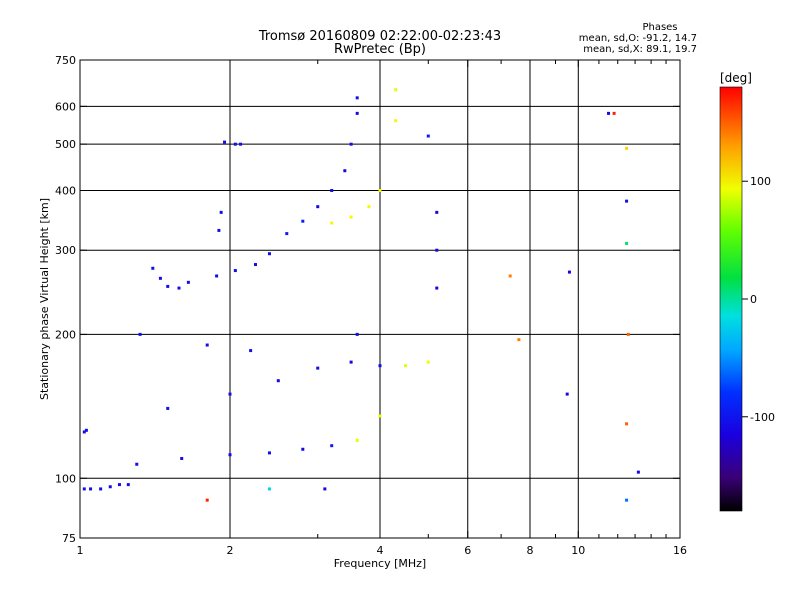 This screenshot has width=800, height=600. What do you see at coordinates (680, 550) in the screenshot?
I see `x-tick-label: 16` at bounding box center [680, 550].